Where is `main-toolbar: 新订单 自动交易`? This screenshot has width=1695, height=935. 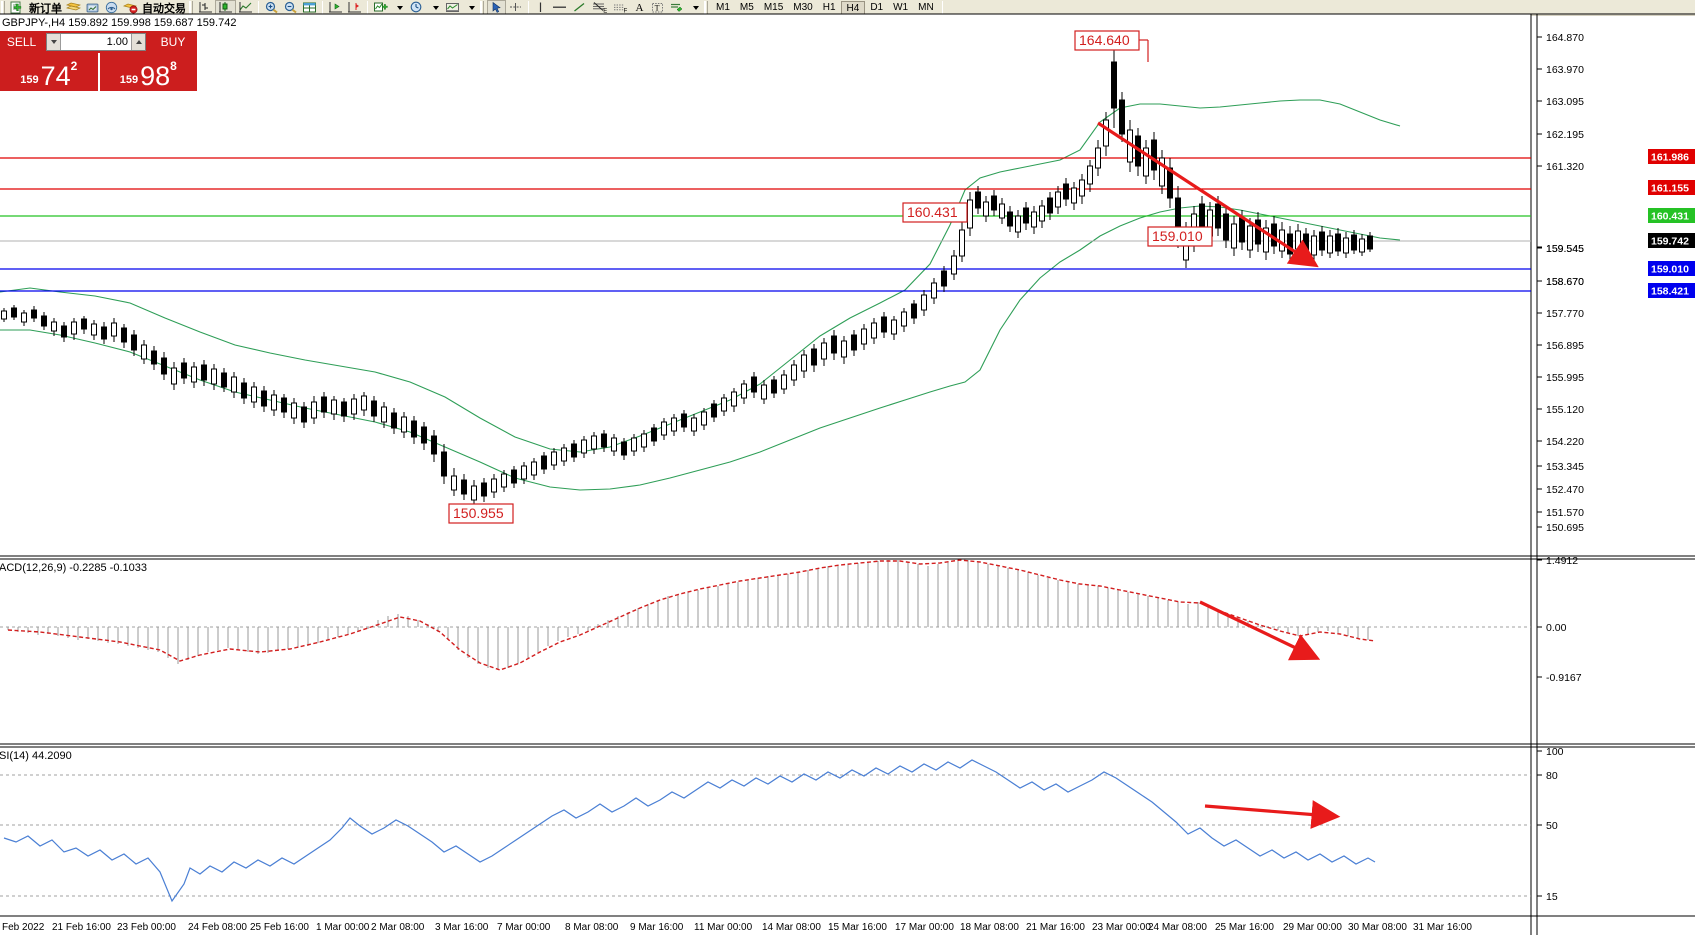
main-toolbar: 新订单 自动交易 is located at coordinates (847, 8).